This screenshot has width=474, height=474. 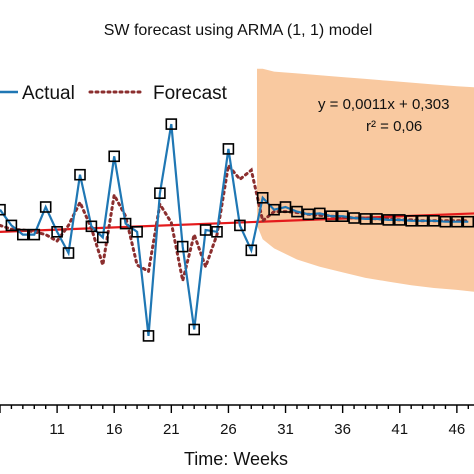 I want to click on trend-equation: y = 0,0011x + 0,303, so click(x=384, y=104).